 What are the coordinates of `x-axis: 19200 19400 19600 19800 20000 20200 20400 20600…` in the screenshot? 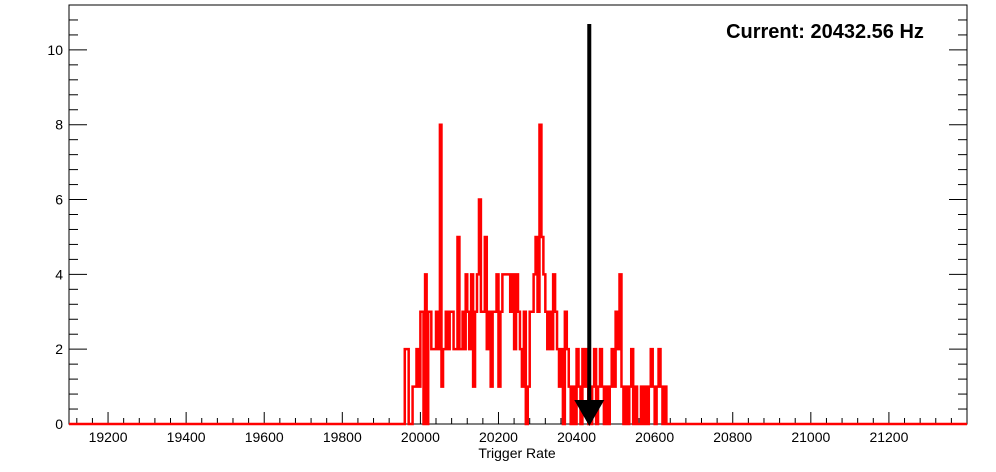 It's located at (514, 428).